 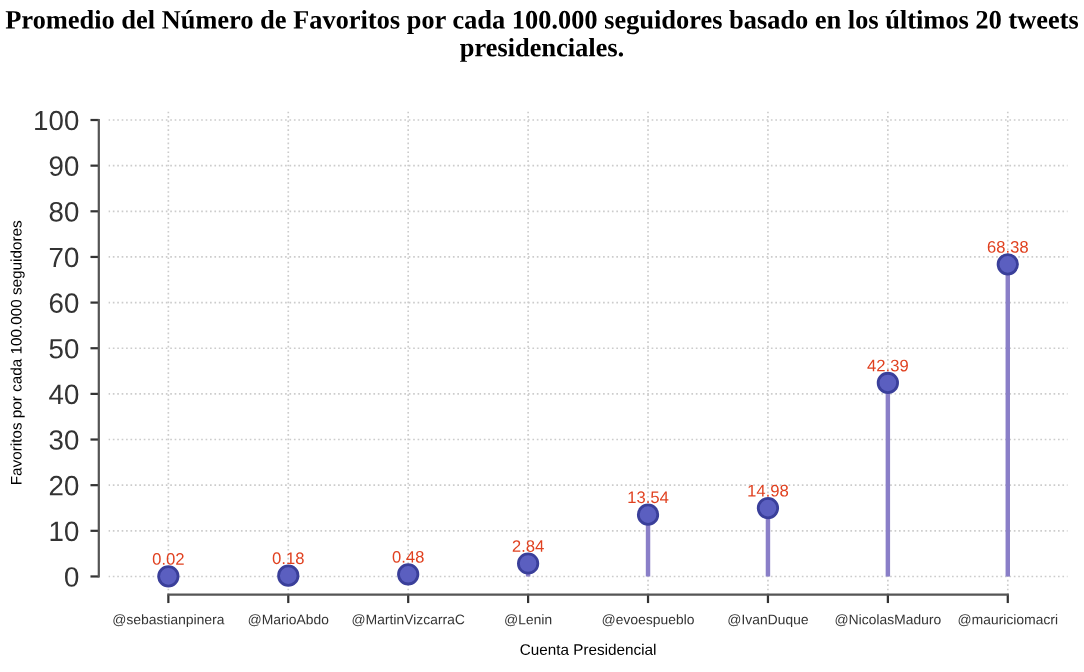 What do you see at coordinates (887, 365) in the screenshot?
I see `data-label: 42.39` at bounding box center [887, 365].